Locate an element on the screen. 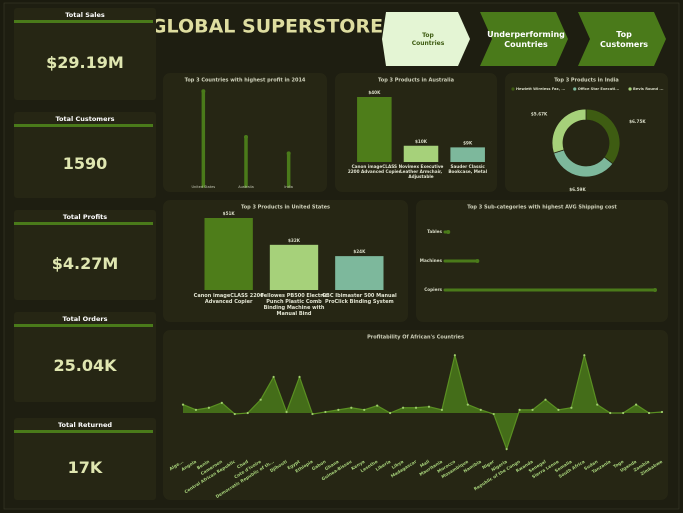 This screenshot has height=513, width=683. value-label: $5.67K is located at coordinates (539, 114).